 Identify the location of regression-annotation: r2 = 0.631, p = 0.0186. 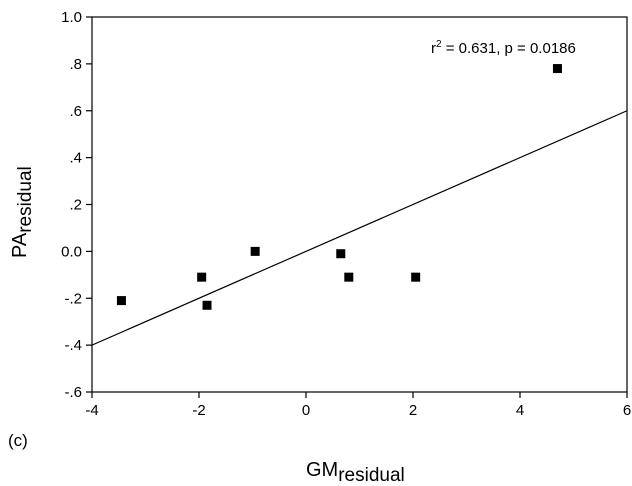
(503, 48).